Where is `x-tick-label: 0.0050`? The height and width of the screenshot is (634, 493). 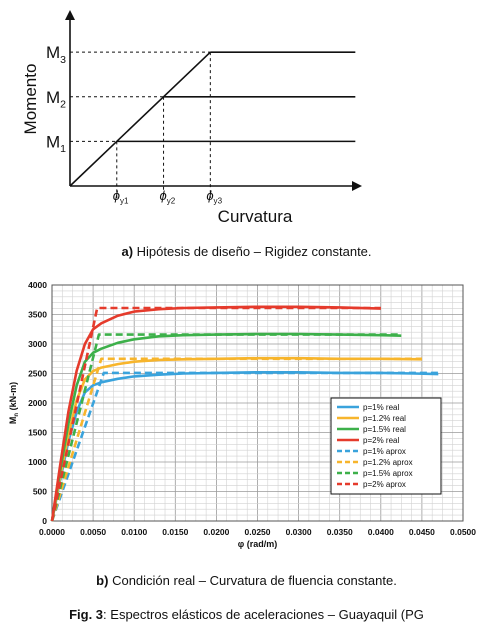 x-tick-label: 0.0050 is located at coordinates (93, 532).